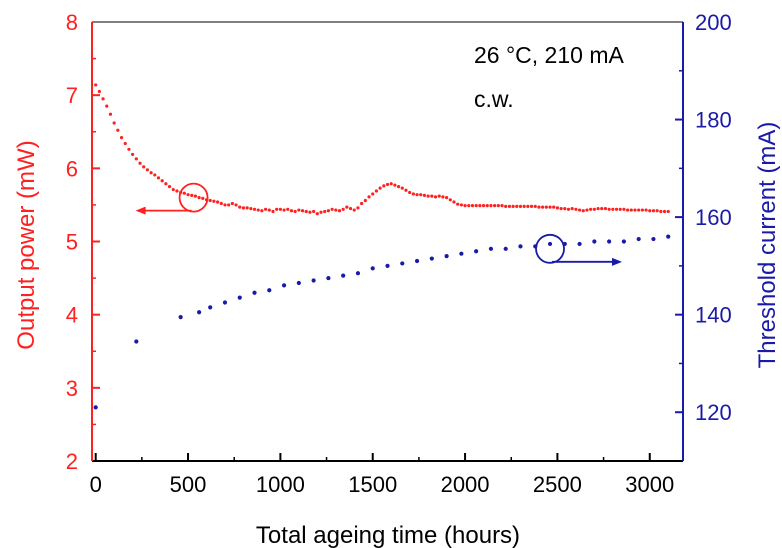  I want to click on series-markers, so click(379, 224).